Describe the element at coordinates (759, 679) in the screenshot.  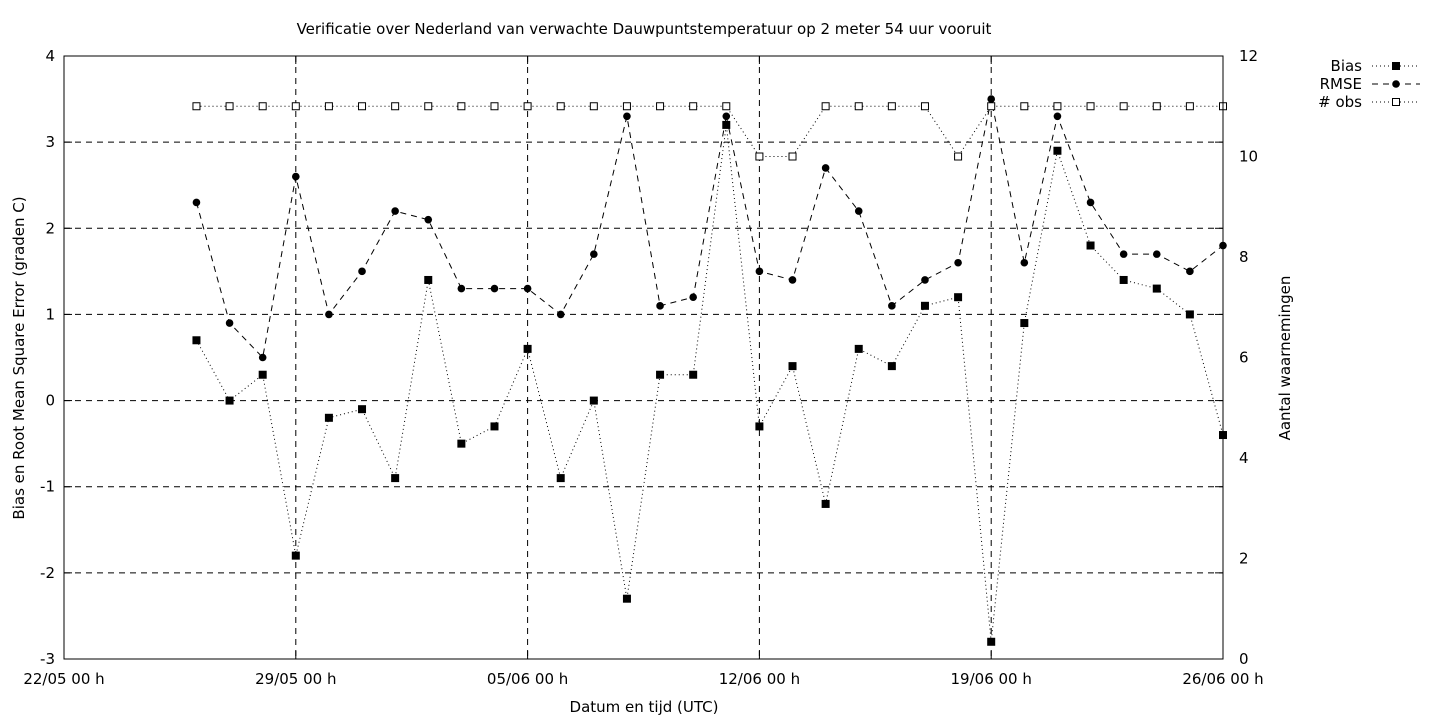
I see `x-tick-label: 12/06 00 h` at that location.